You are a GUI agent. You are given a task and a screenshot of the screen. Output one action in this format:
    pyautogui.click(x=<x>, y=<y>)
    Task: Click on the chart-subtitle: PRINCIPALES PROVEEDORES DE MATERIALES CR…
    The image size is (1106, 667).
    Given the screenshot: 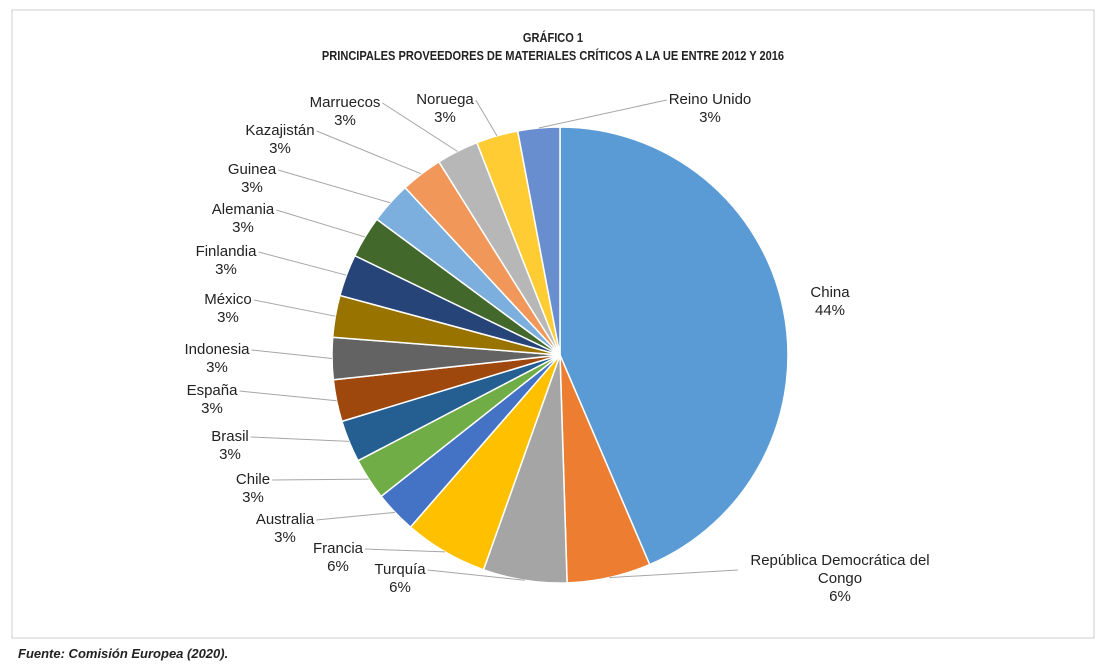 What is the action you would take?
    pyautogui.click(x=553, y=55)
    